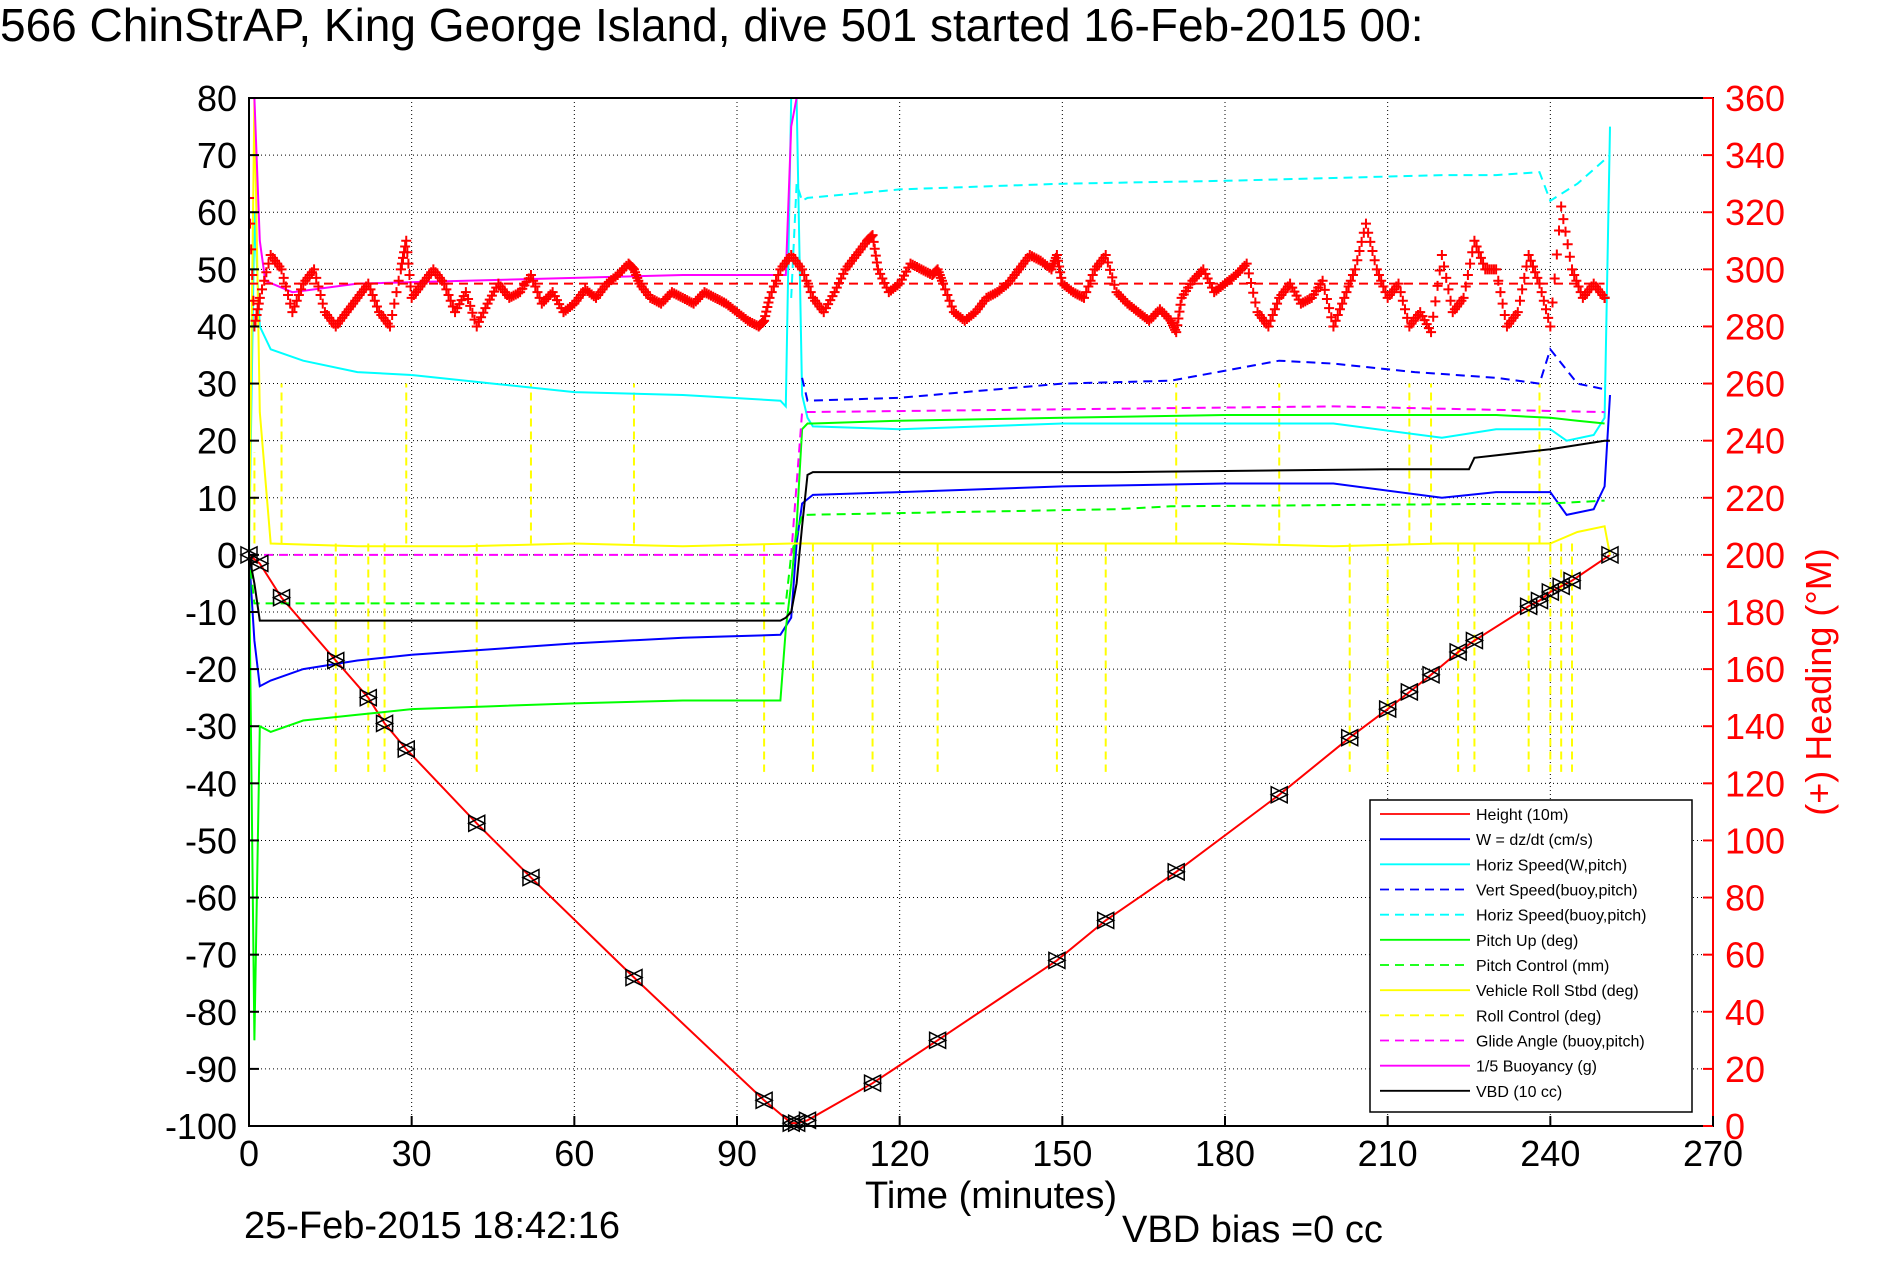 This screenshot has height=1262, width=1891. I want to click on left-tick-label: 70, so click(217, 155).